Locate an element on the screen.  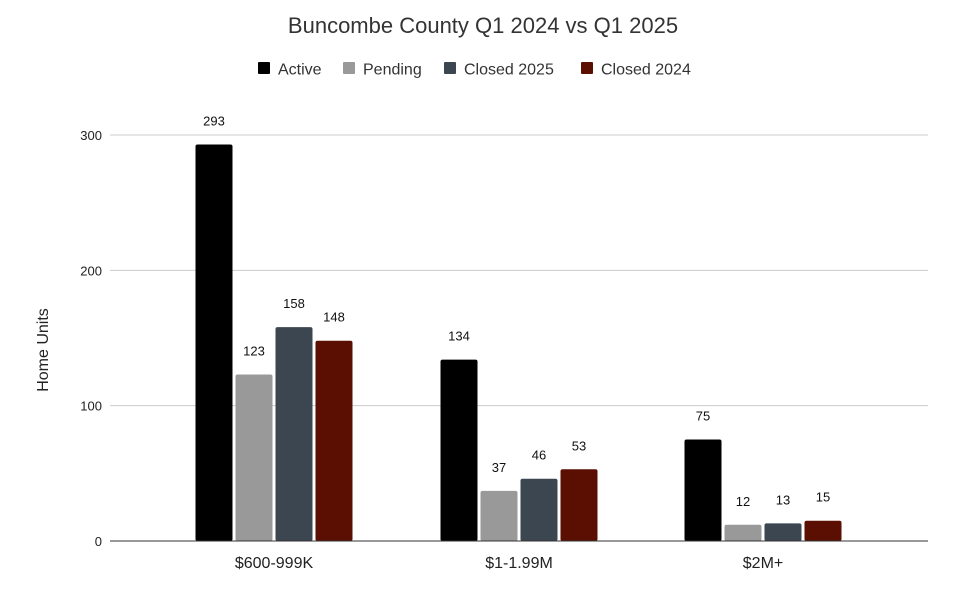
data-label: 123 is located at coordinates (254, 351).